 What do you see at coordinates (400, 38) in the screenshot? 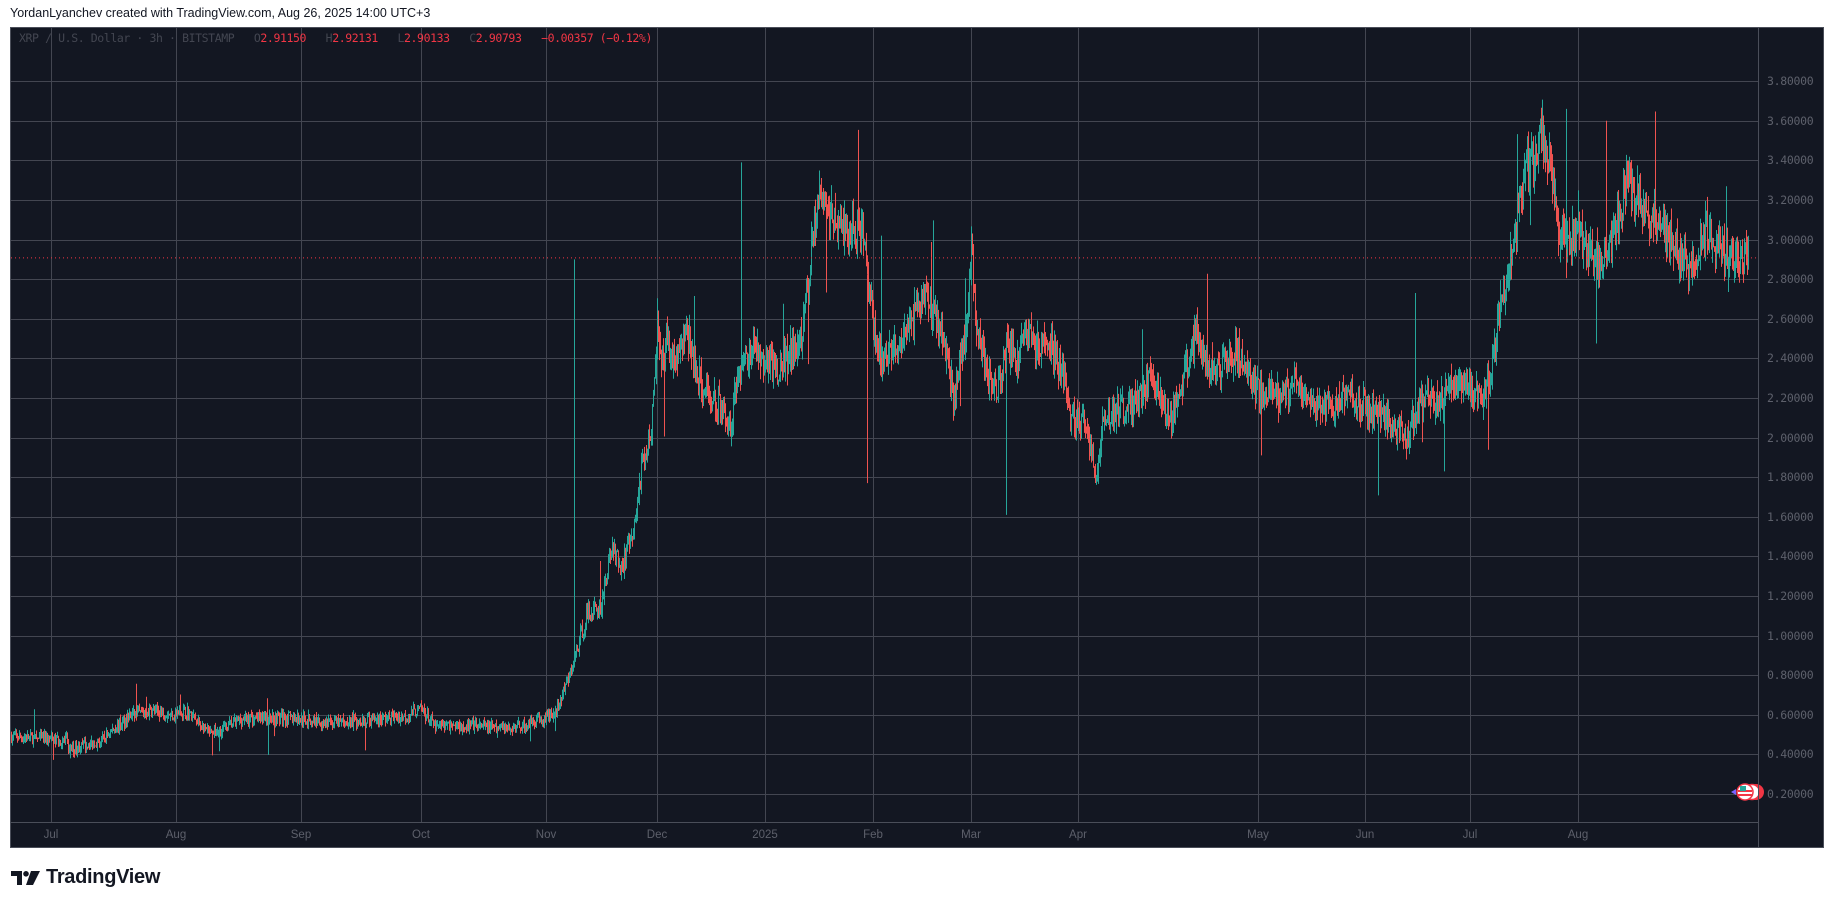
I see `low-label: L` at bounding box center [400, 38].